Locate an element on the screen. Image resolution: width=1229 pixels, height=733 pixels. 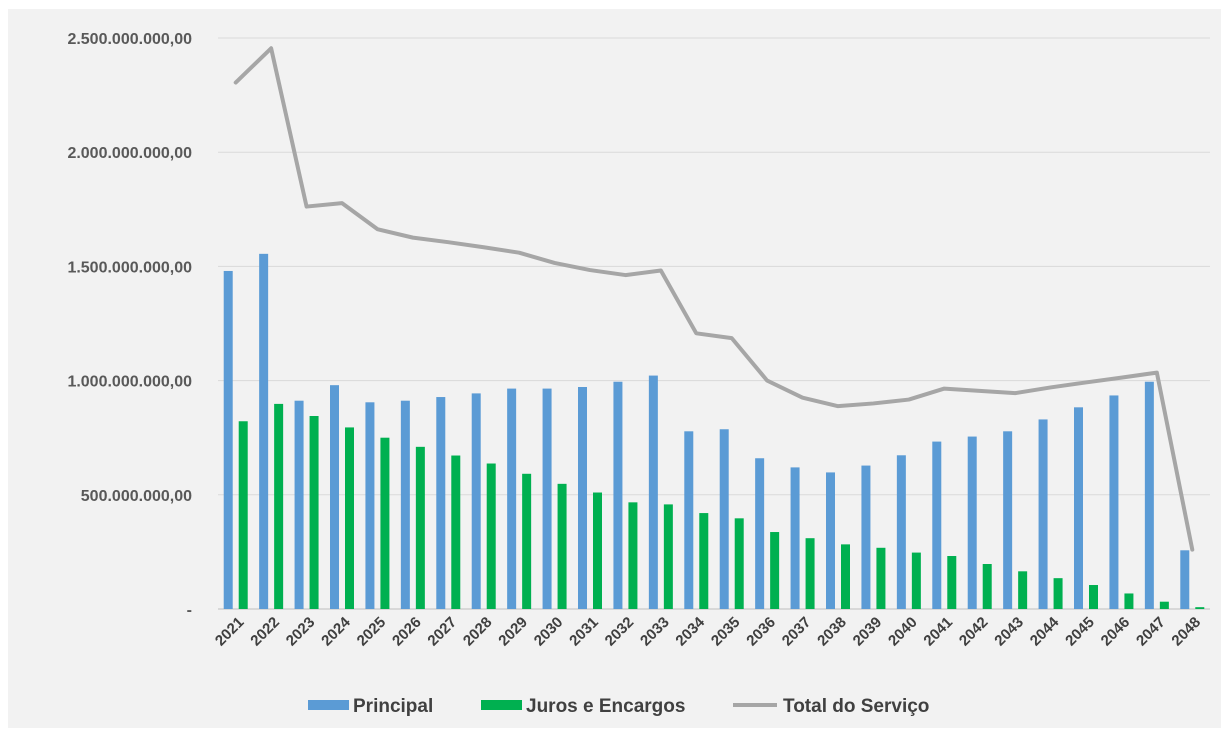
x-tick-label: 2043 is located at coordinates (1009, 632).